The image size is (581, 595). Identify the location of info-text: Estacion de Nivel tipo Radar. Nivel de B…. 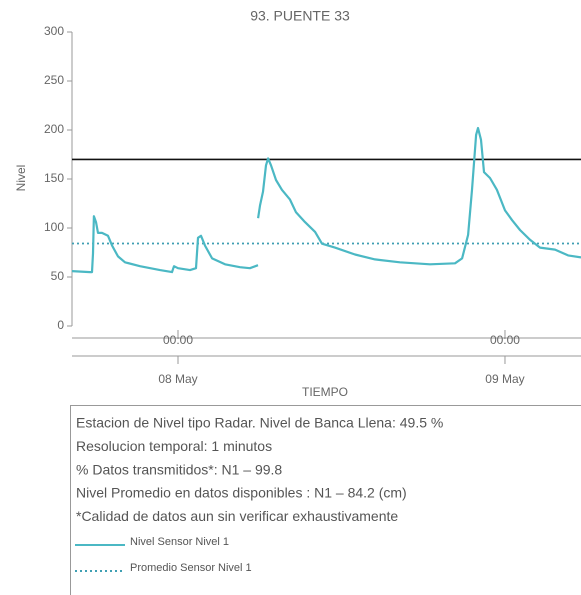
(259, 423).